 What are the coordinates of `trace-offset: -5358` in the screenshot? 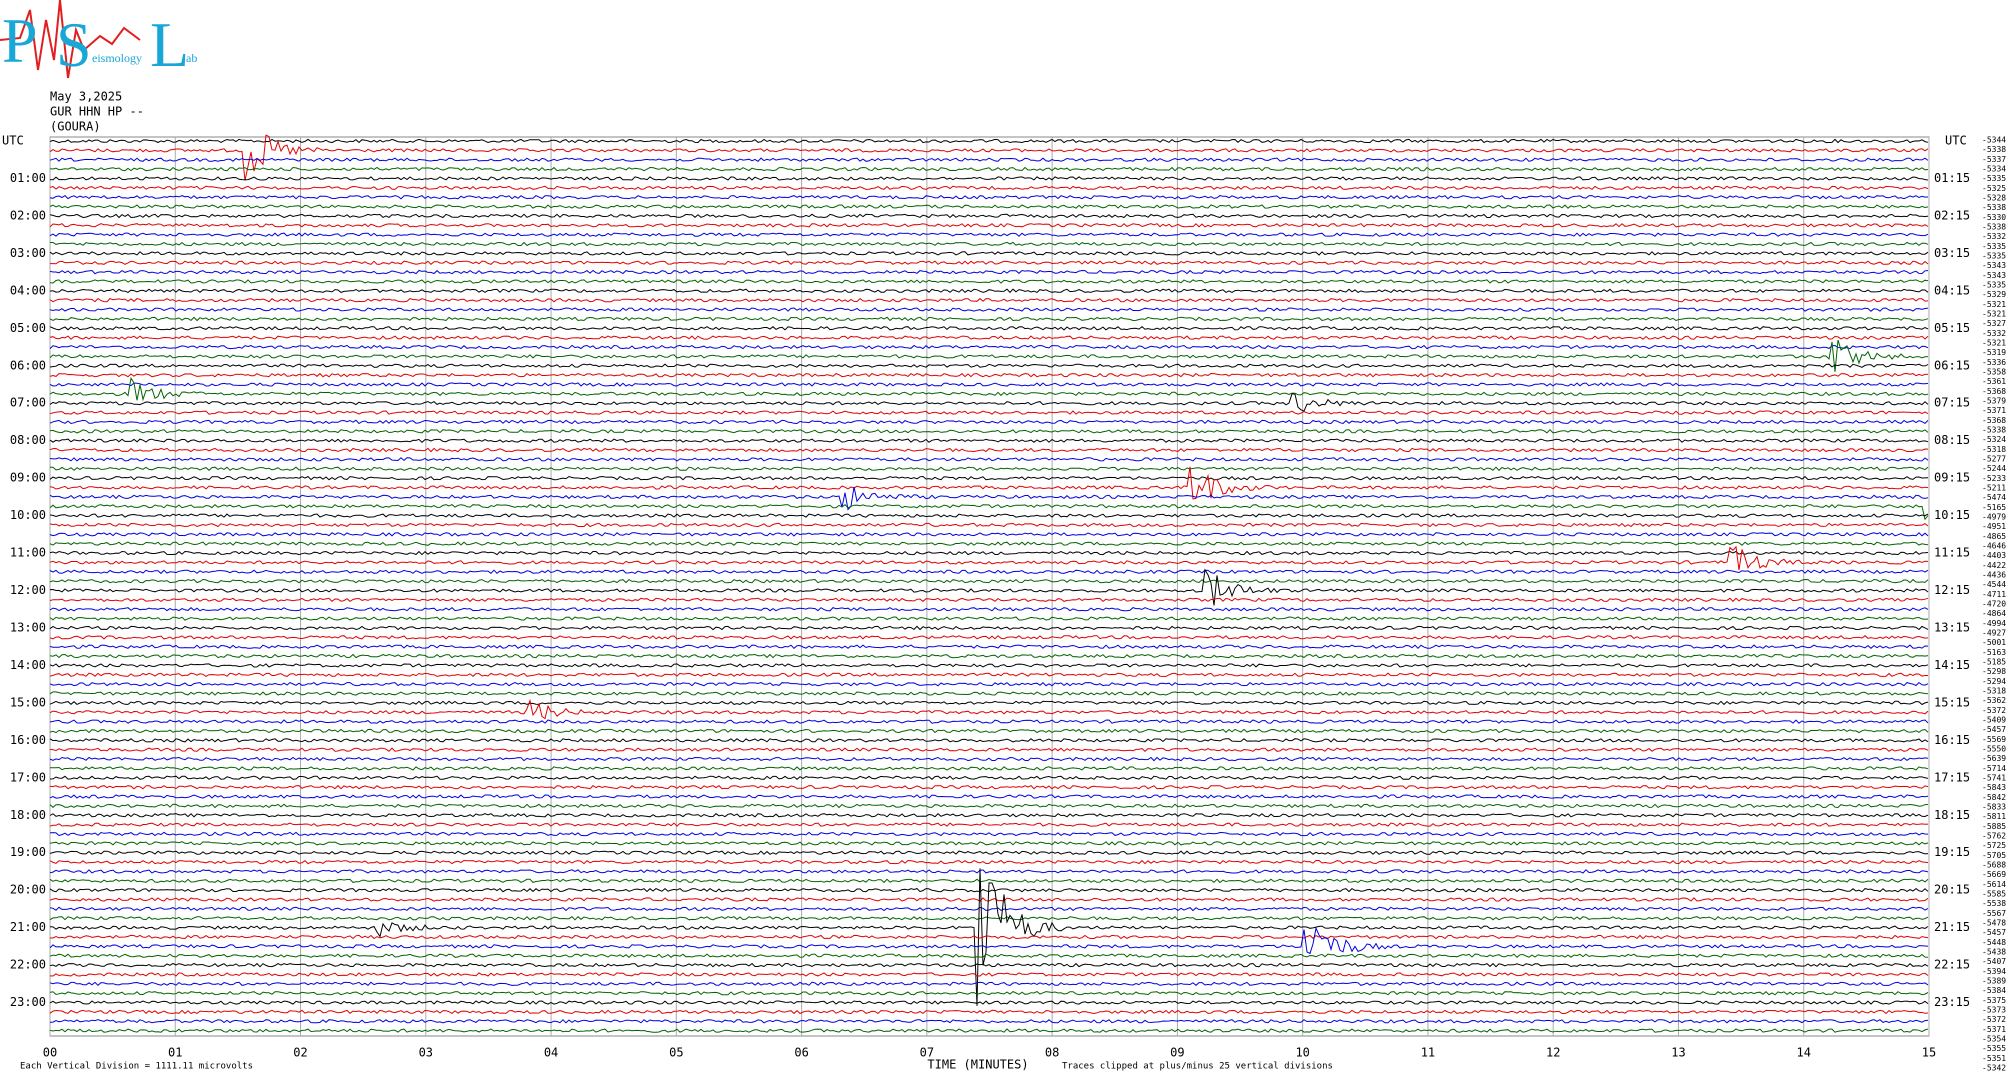 It's located at (1994, 372).